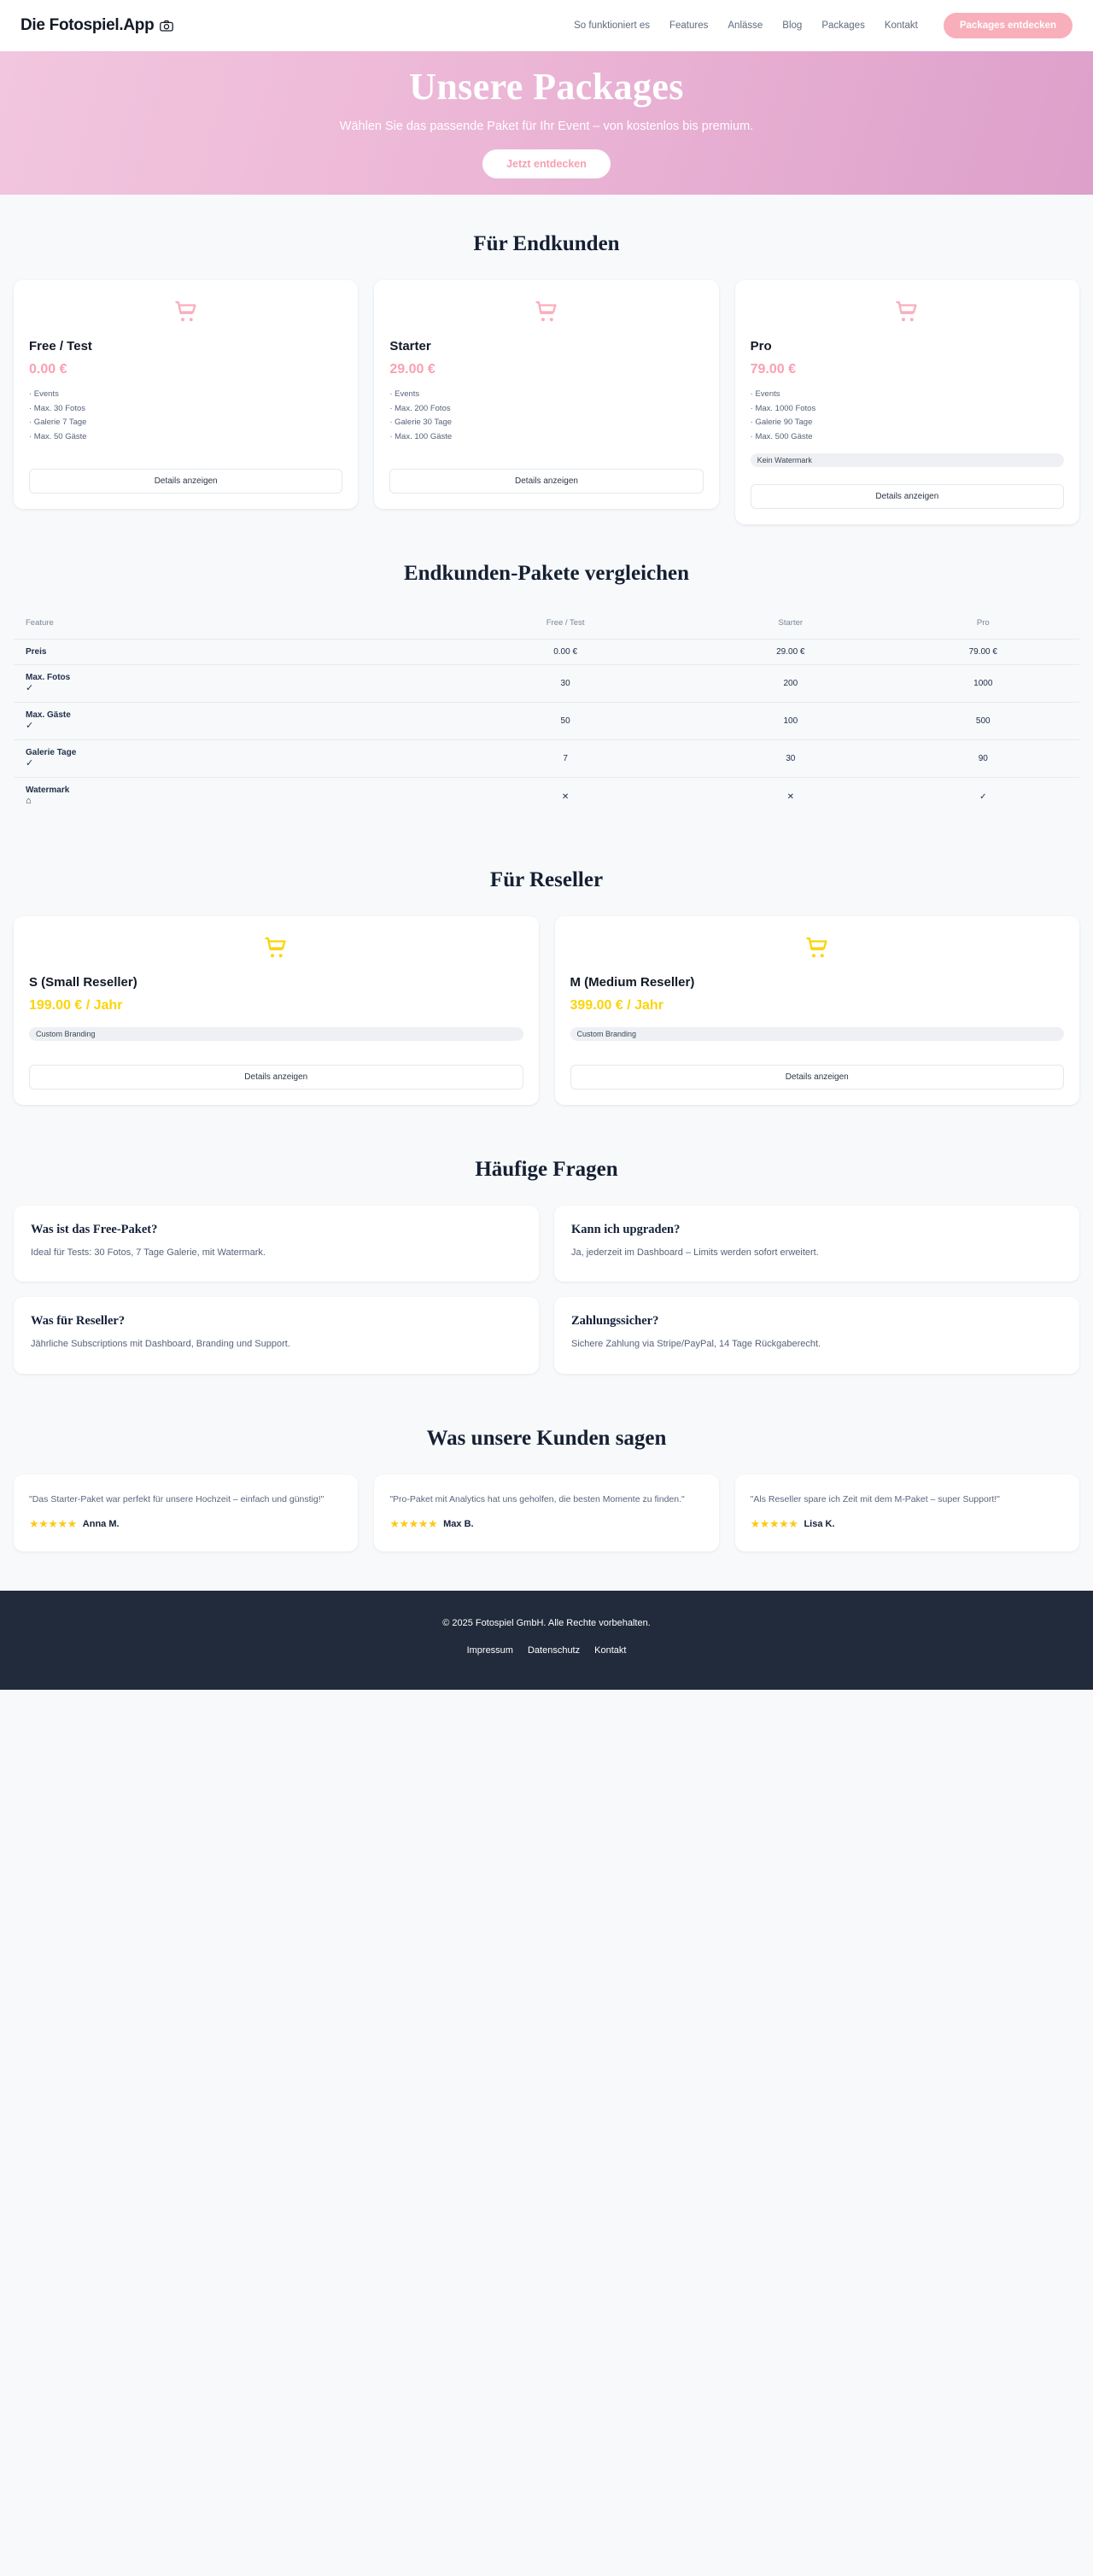 This screenshot has width=1093, height=2576. I want to click on row-value: 500, so click(983, 720).